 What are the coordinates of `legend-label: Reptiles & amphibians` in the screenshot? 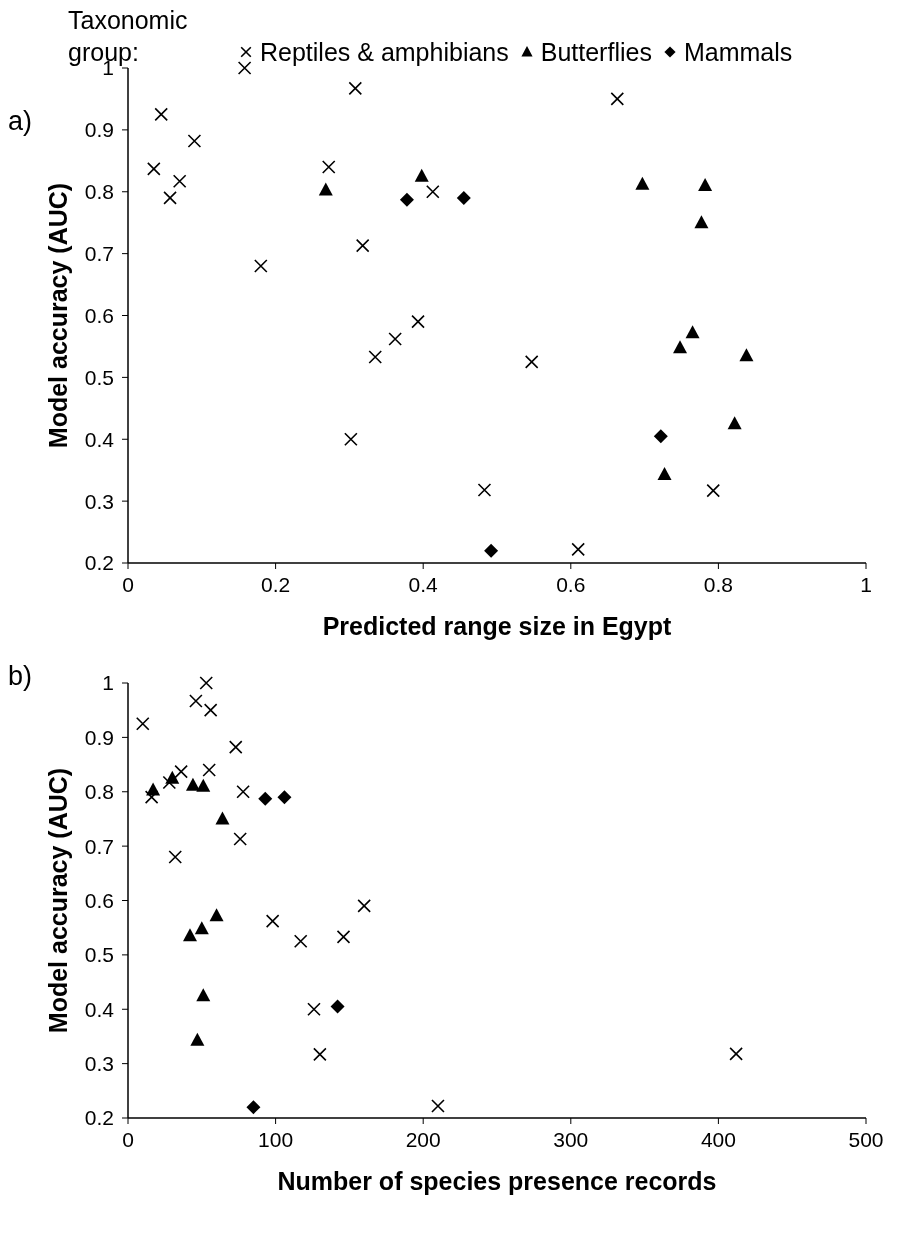 It's located at (384, 52).